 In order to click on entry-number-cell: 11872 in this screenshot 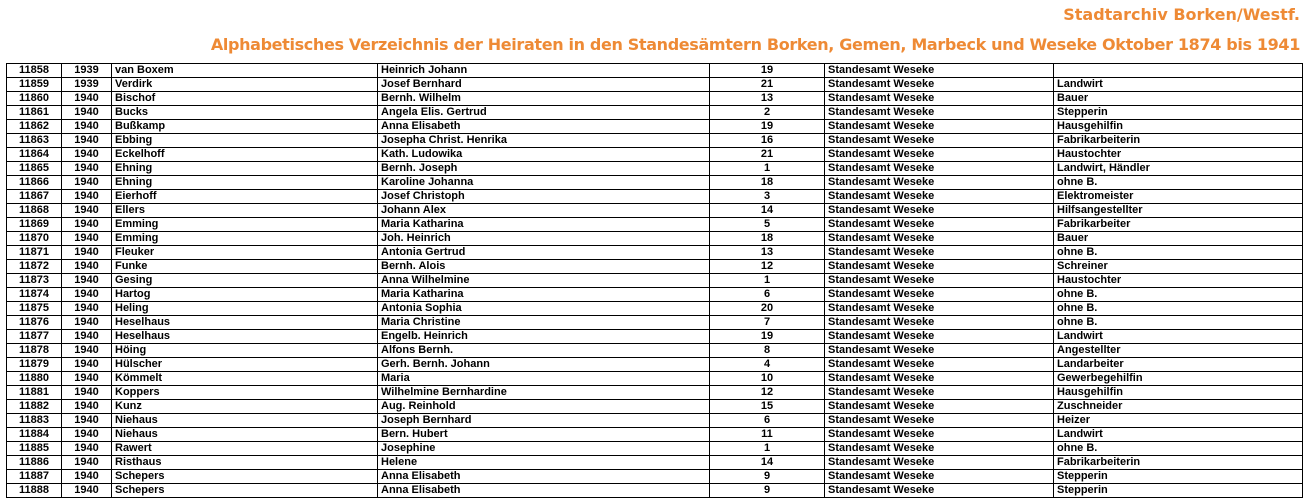, I will do `click(34, 266)`.